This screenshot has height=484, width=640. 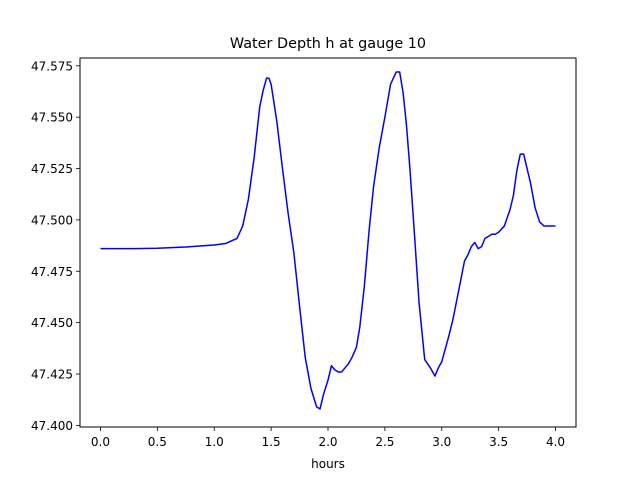 I want to click on x-tick-label: 1.0, so click(x=214, y=442).